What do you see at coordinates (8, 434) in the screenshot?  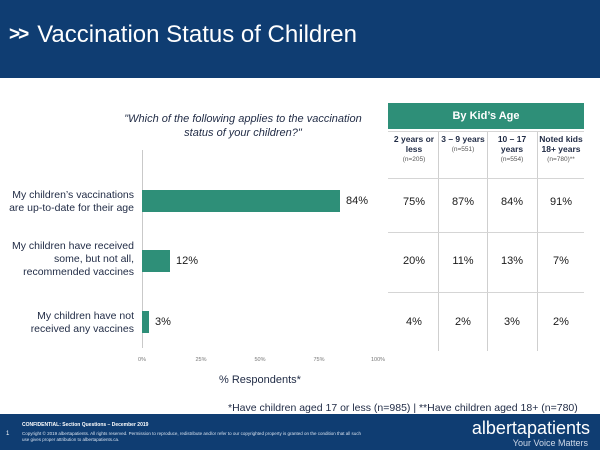 I see `page-number: 1` at bounding box center [8, 434].